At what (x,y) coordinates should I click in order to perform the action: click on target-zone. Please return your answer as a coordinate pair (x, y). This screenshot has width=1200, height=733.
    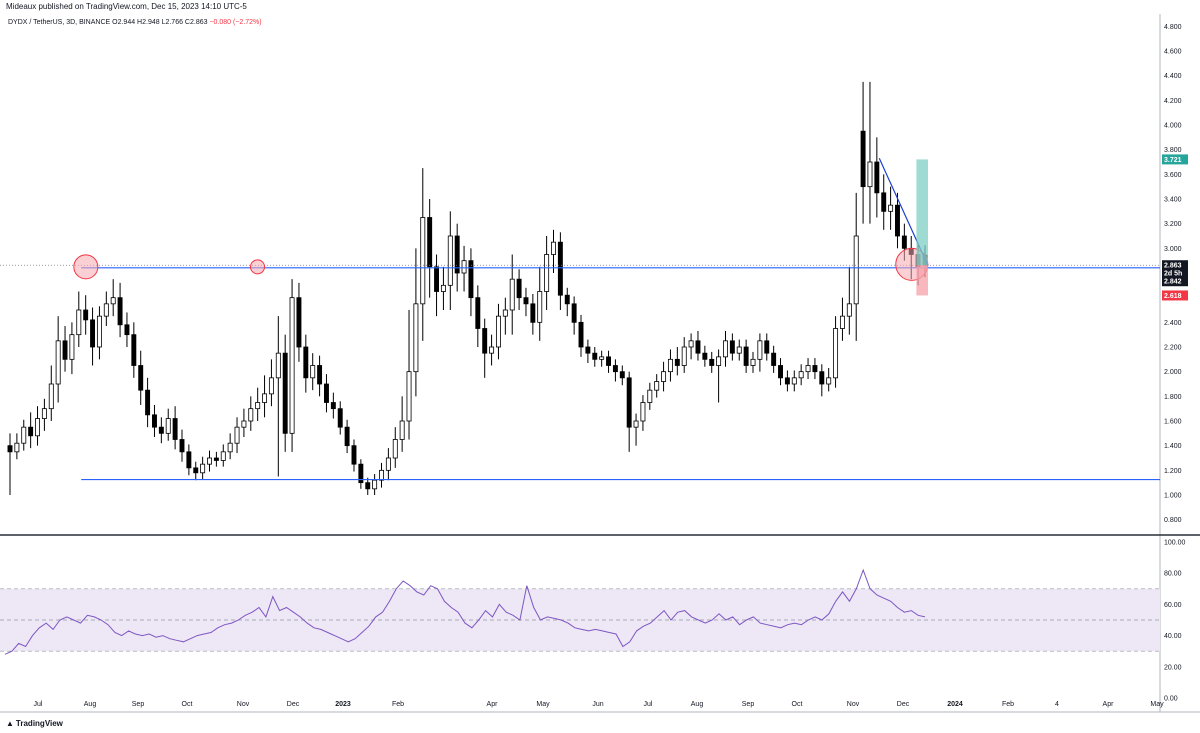
    Looking at the image, I should click on (922, 212).